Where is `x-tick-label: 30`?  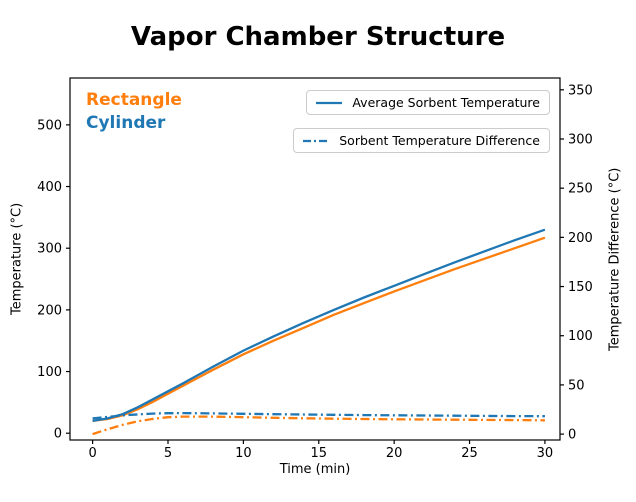
x-tick-label: 30 is located at coordinates (545, 453).